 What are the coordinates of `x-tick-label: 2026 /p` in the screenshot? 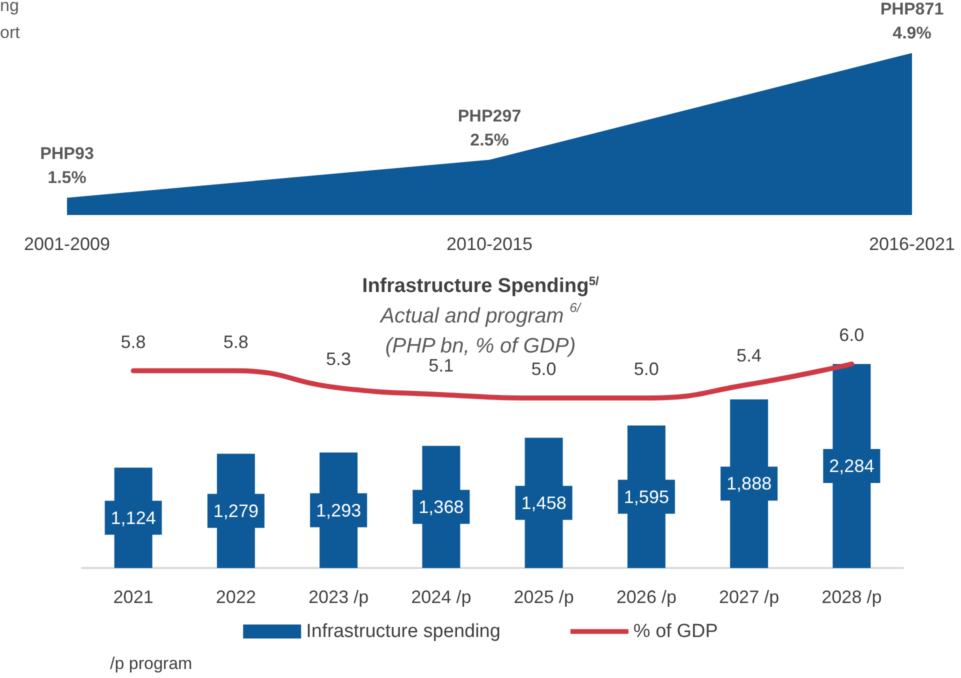 It's located at (646, 597).